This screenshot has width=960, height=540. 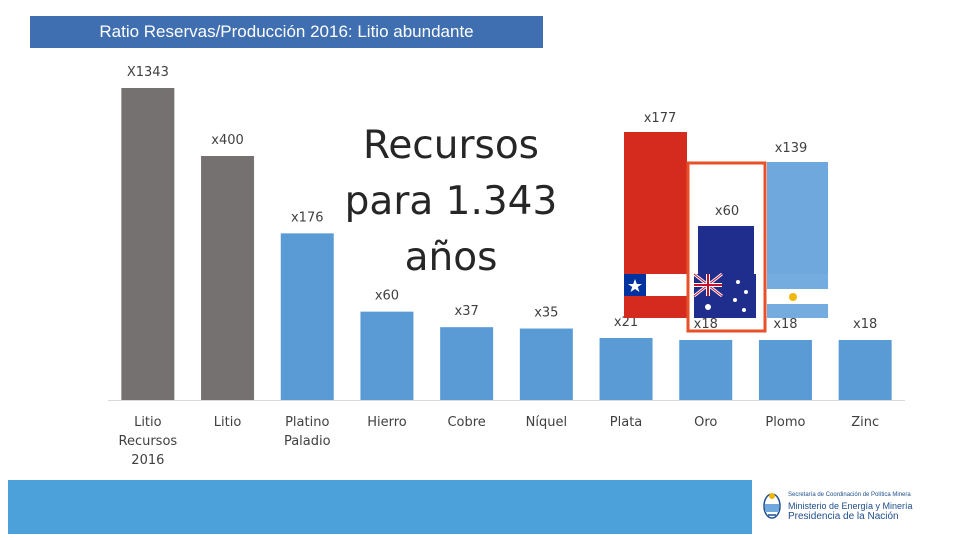 I want to click on bar-label-1: x400, so click(x=227, y=140).